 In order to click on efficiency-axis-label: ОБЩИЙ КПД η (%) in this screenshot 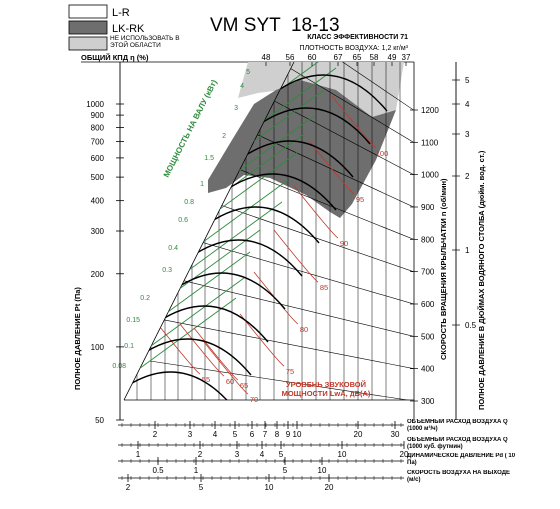, I will do `click(115, 57)`.